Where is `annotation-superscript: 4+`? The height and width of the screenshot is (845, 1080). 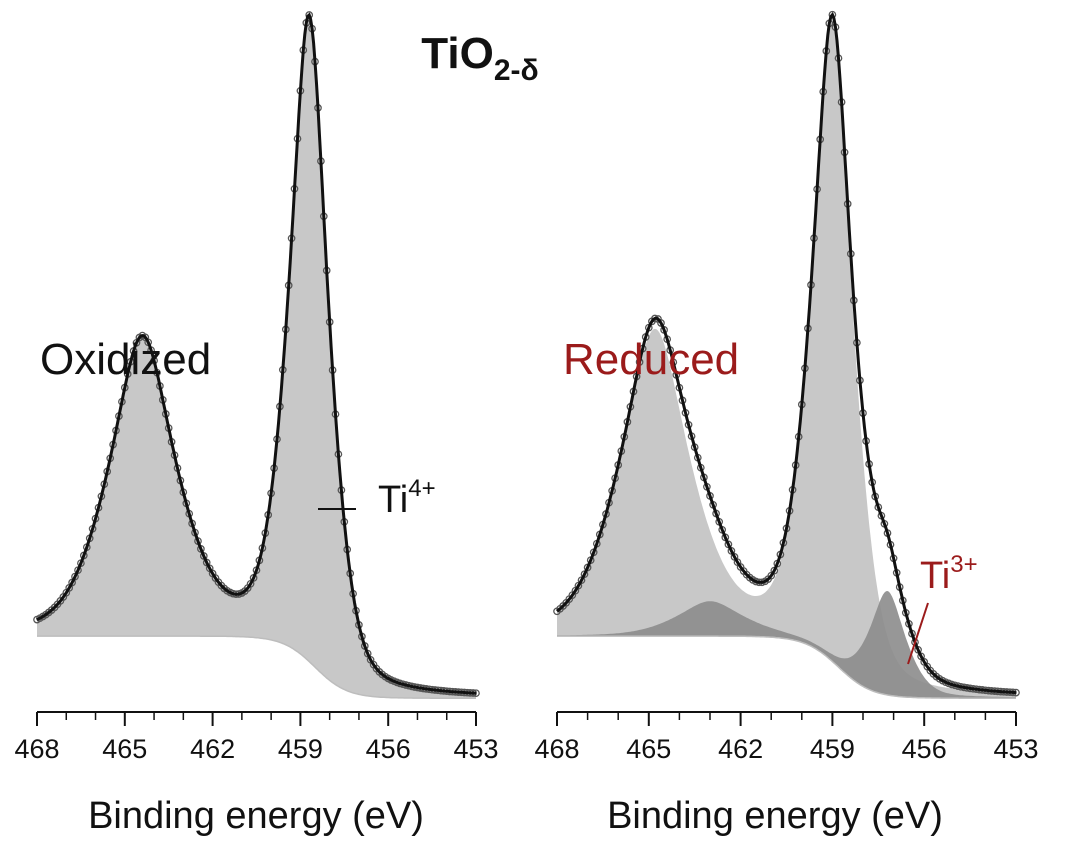 annotation-superscript: 4+ is located at coordinates (421, 488).